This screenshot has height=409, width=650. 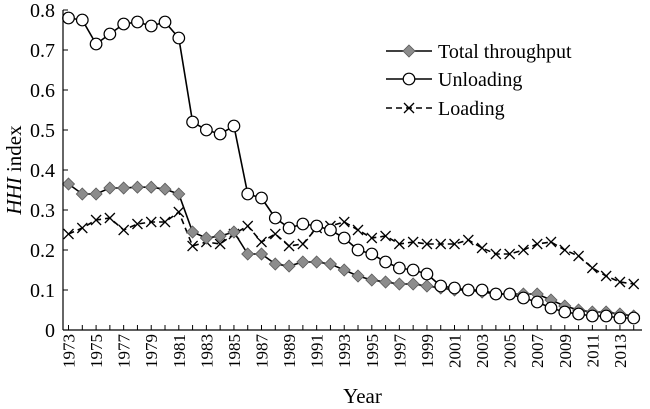 I want to click on y-tick-label: 0.2, so click(x=42, y=251).